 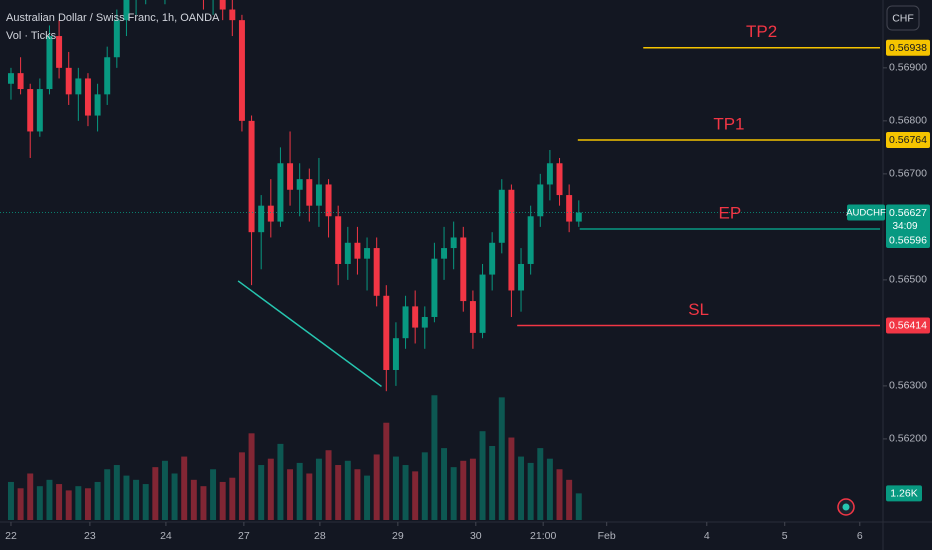 What do you see at coordinates (166, 536) in the screenshot?
I see `x-tick-label: 24` at bounding box center [166, 536].